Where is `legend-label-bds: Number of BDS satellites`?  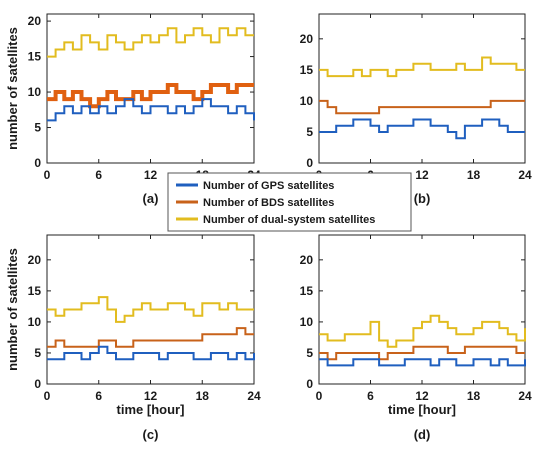 legend-label-bds: Number of BDS satellites is located at coordinates (268, 203).